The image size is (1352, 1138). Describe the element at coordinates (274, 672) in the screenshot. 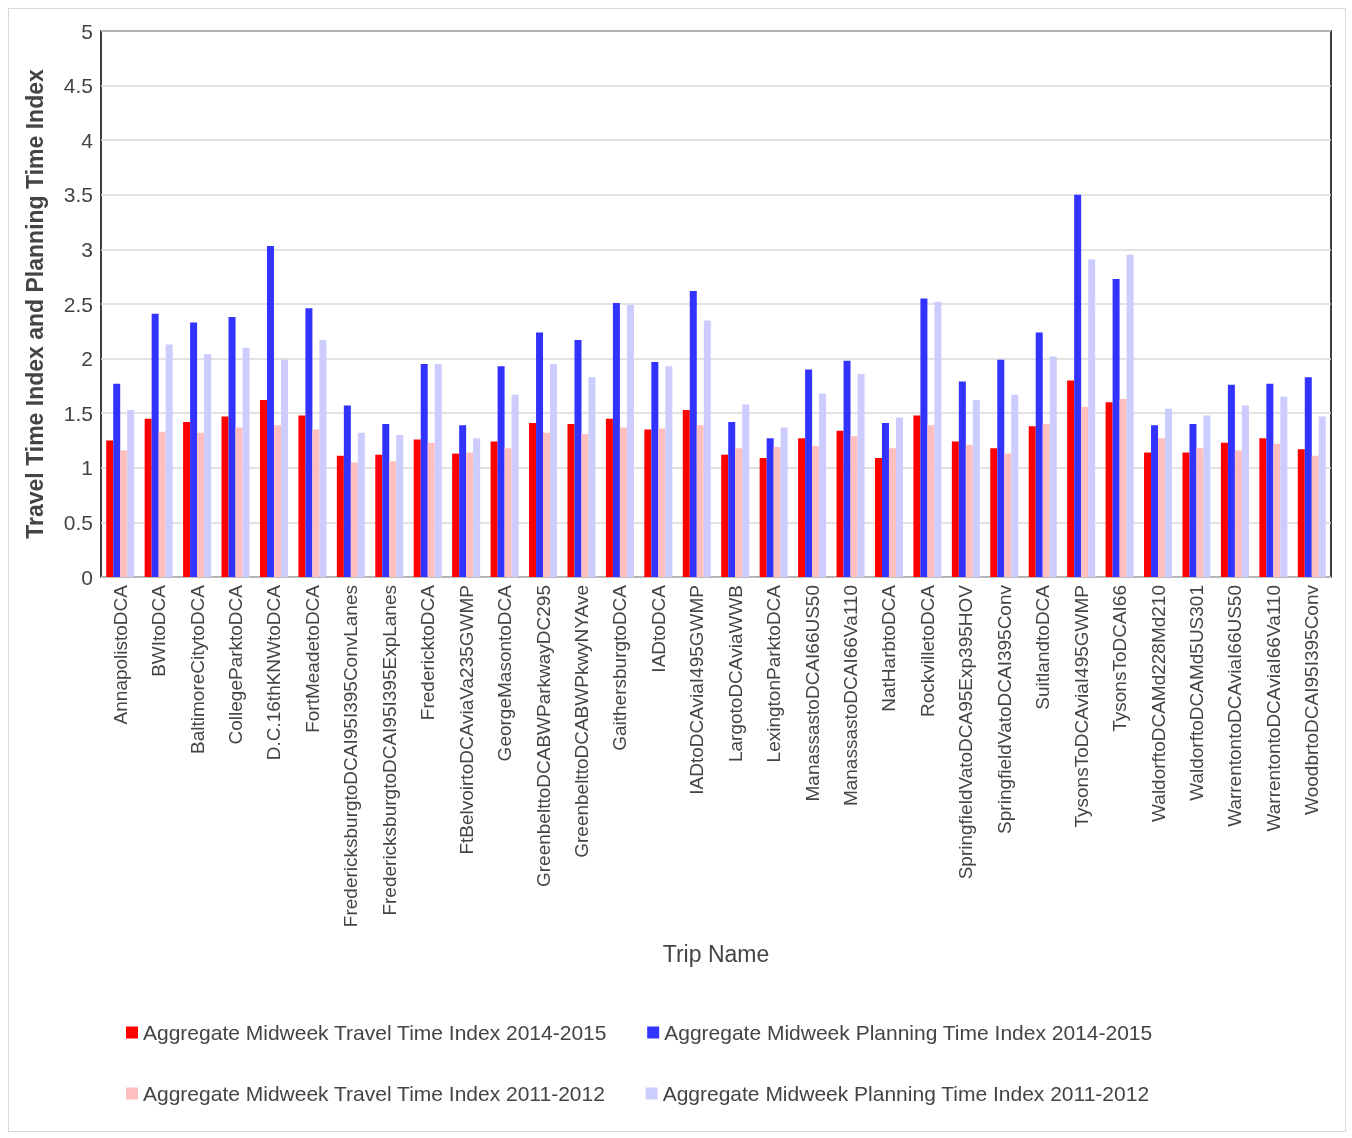

I see `x-tick-label: D.C.16thKNWtoDCA` at that location.